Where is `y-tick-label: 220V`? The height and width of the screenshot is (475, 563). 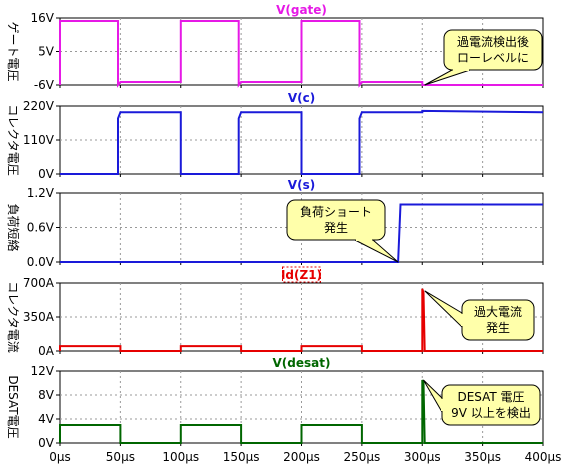 y-tick-label: 220V is located at coordinates (39, 106).